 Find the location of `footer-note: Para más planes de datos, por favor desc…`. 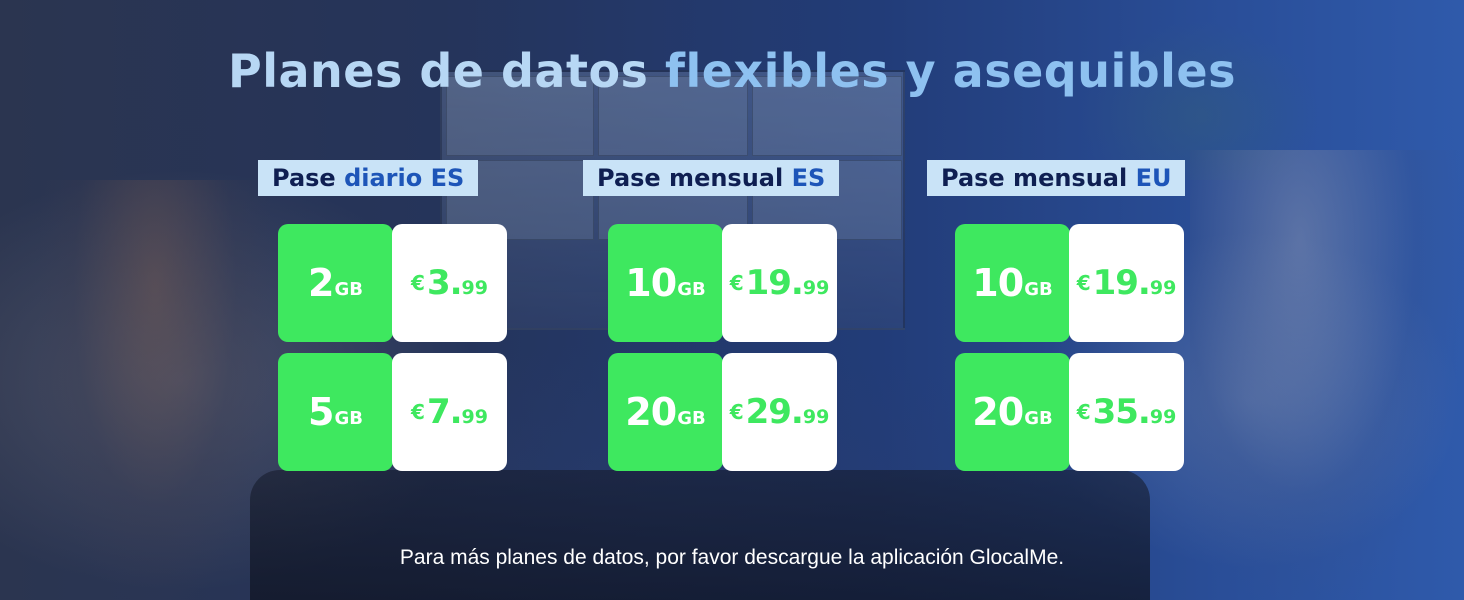

footer-note: Para más planes de datos, por favor desc… is located at coordinates (732, 557).